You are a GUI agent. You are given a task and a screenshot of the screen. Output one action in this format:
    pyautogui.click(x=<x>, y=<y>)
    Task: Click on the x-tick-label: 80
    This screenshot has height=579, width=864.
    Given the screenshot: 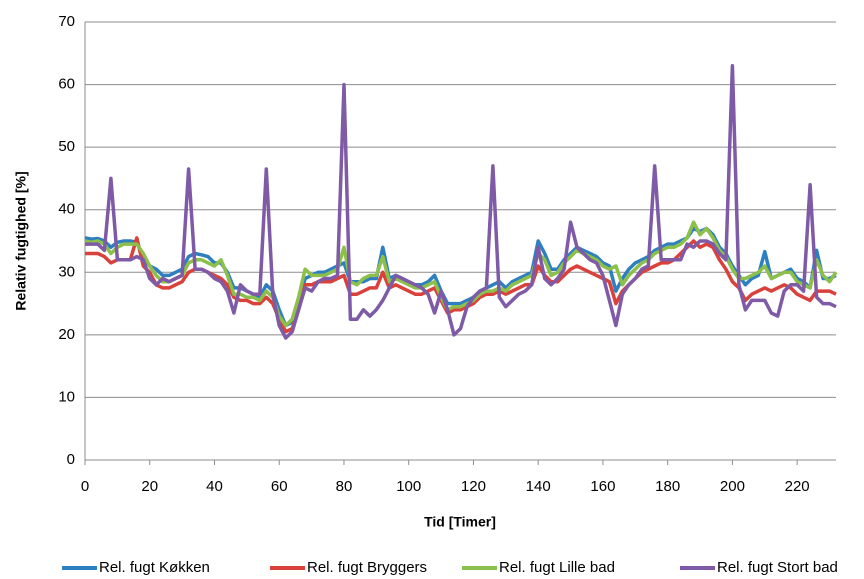 What is the action you would take?
    pyautogui.click(x=344, y=486)
    